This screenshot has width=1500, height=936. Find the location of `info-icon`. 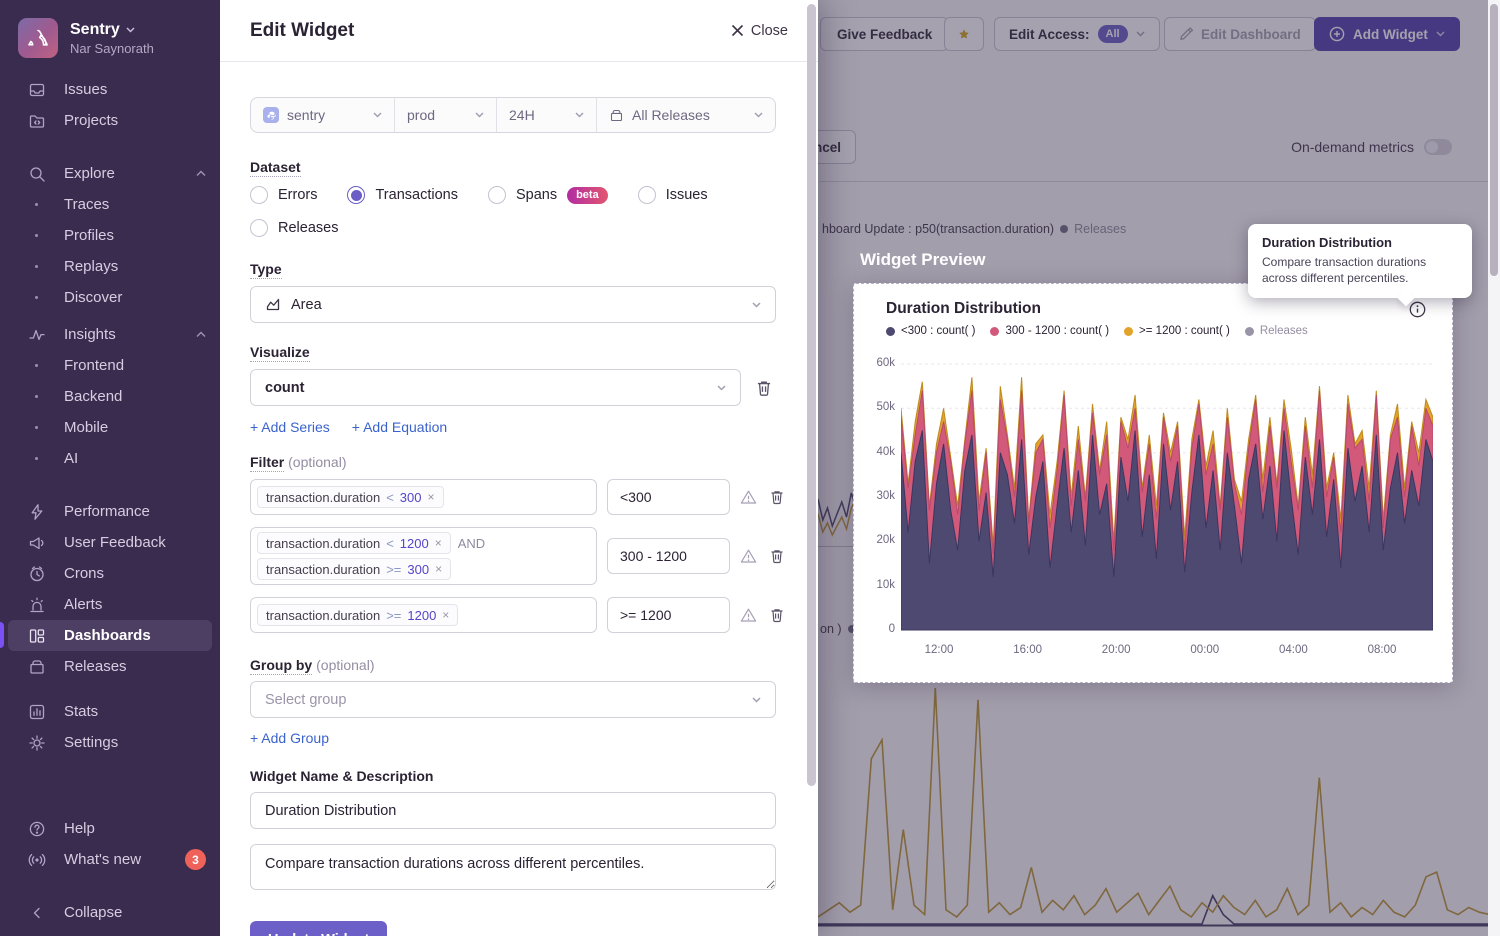

info-icon is located at coordinates (1417, 309).